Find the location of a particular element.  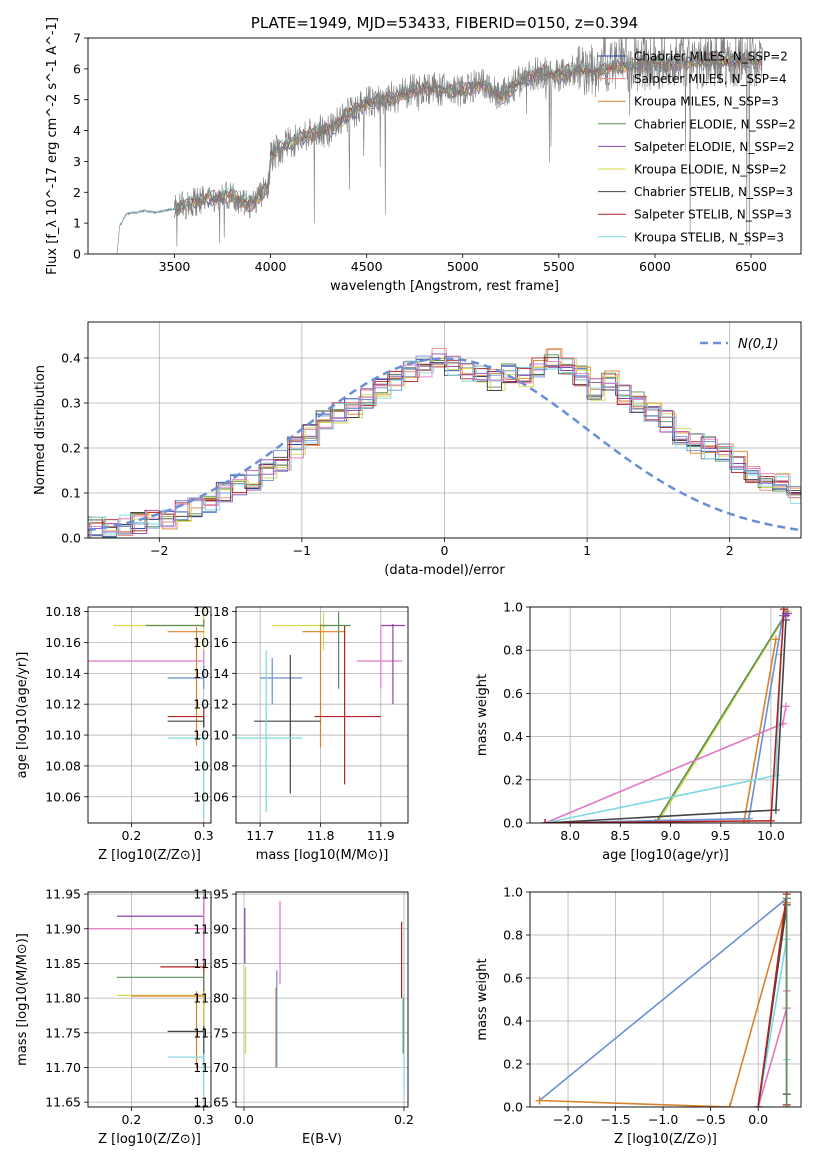

y-axis-label: Flux [f_λ 10^-17 erg cm^-2 s^-1 A^-1] is located at coordinates (52, 146).